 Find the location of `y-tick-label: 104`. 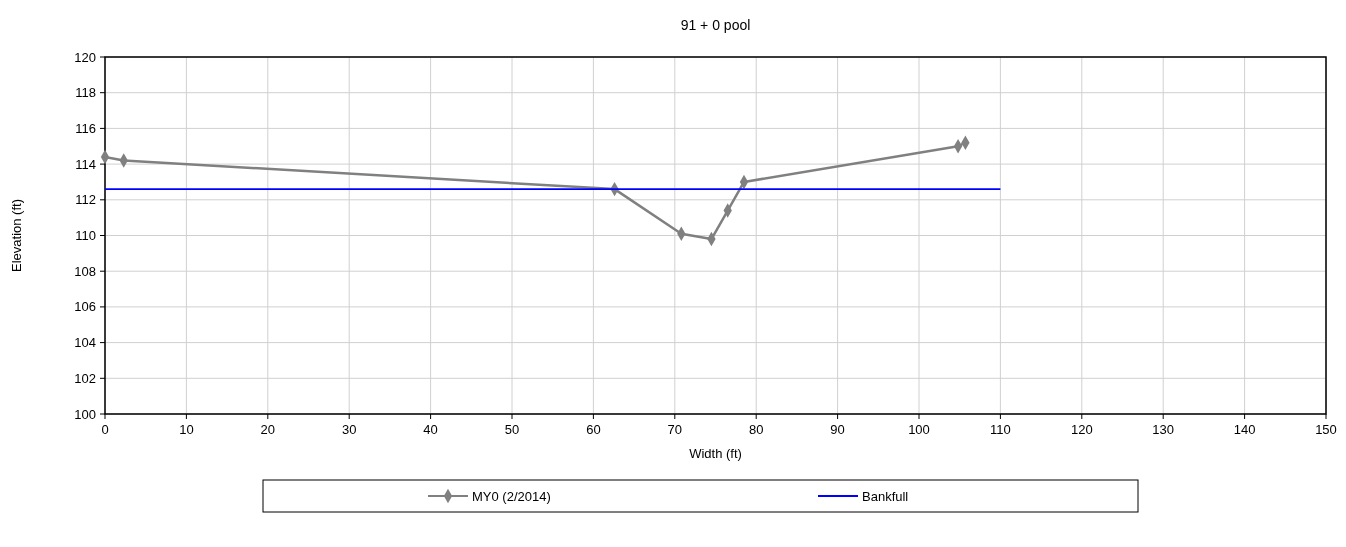

y-tick-label: 104 is located at coordinates (85, 343).